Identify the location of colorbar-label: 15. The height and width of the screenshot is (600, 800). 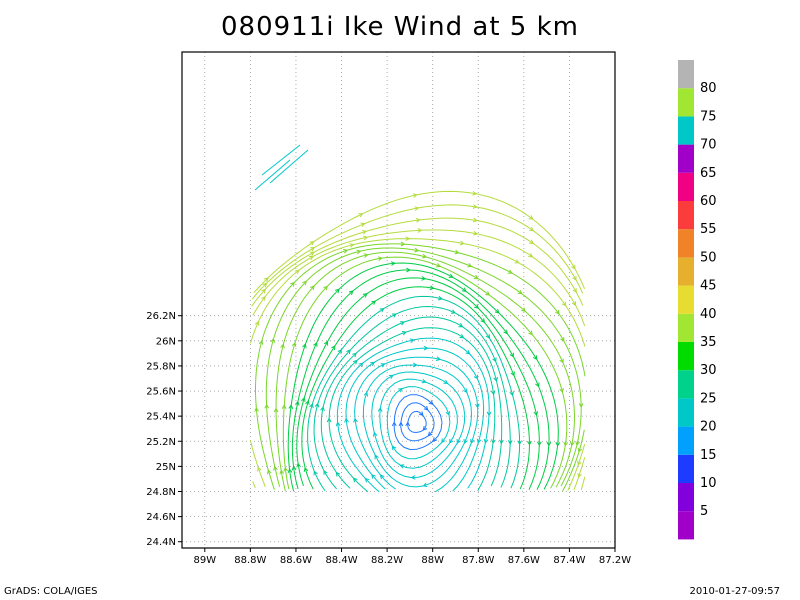
(708, 455).